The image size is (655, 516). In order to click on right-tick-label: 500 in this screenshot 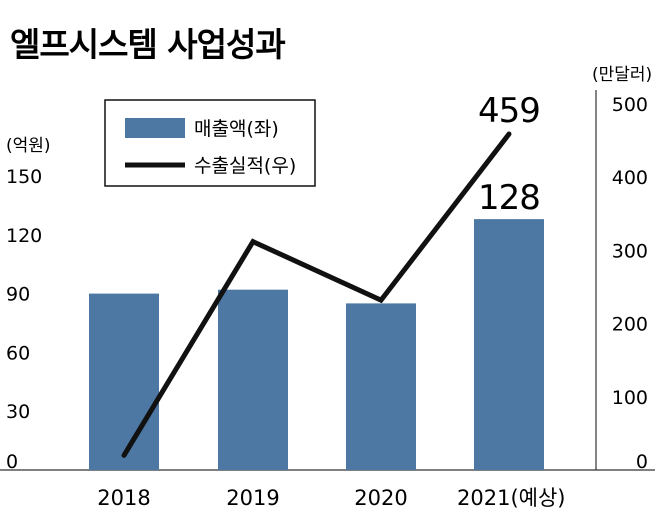, I will do `click(630, 105)`.